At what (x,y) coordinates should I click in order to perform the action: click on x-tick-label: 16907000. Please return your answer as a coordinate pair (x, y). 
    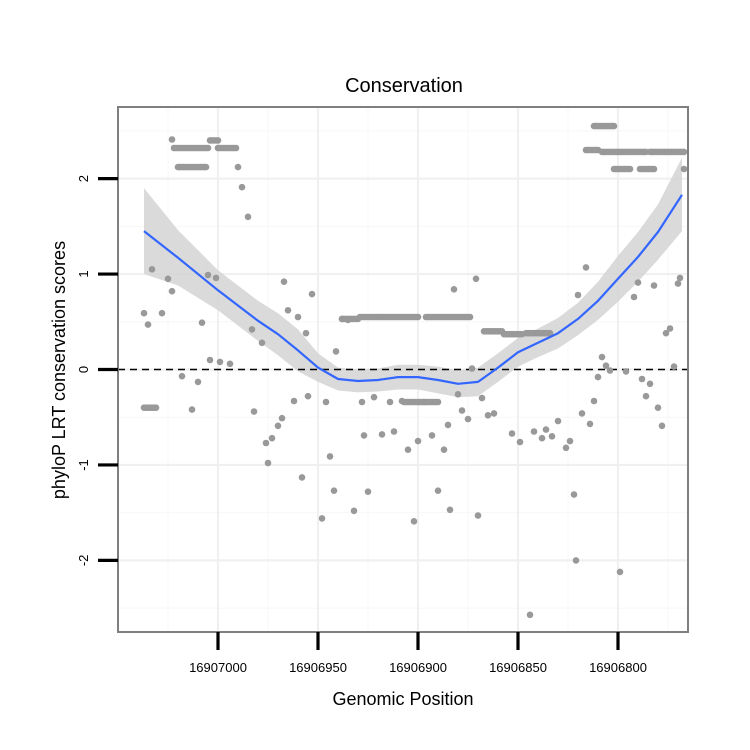
    Looking at the image, I should click on (218, 667).